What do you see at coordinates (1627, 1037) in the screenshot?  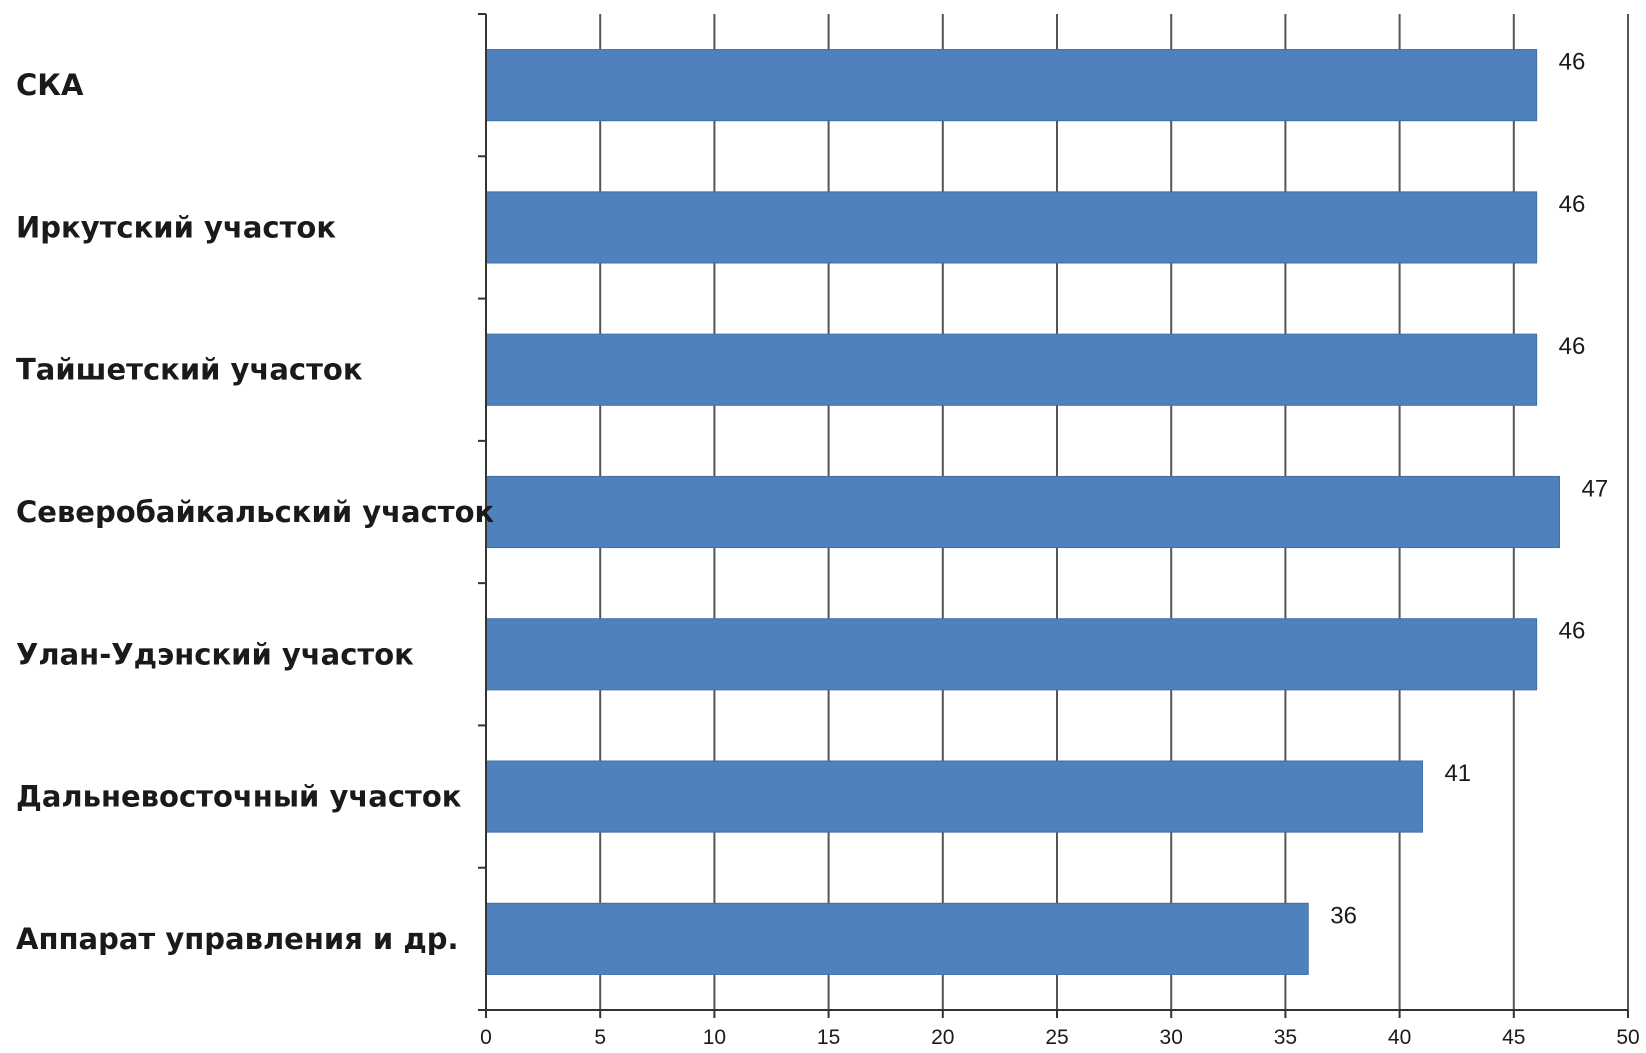 I see `x-tick-label: 50` at bounding box center [1627, 1037].